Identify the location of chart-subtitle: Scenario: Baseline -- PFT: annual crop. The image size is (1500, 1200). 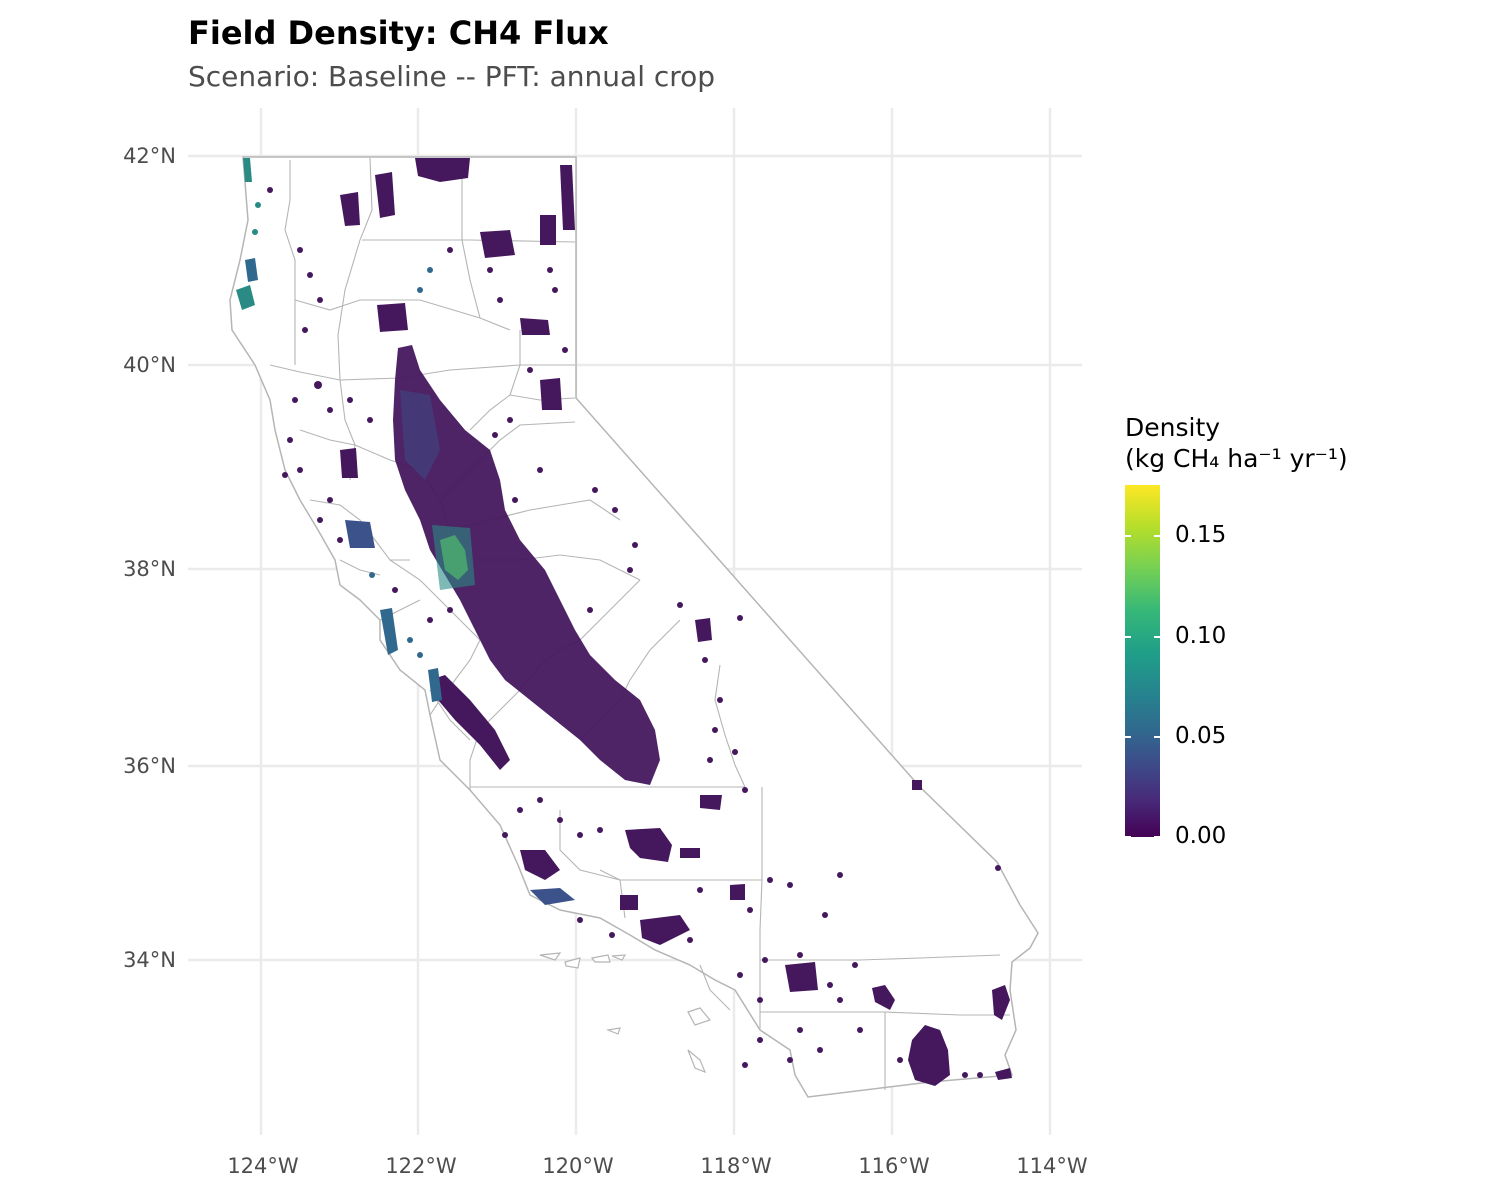
(452, 76).